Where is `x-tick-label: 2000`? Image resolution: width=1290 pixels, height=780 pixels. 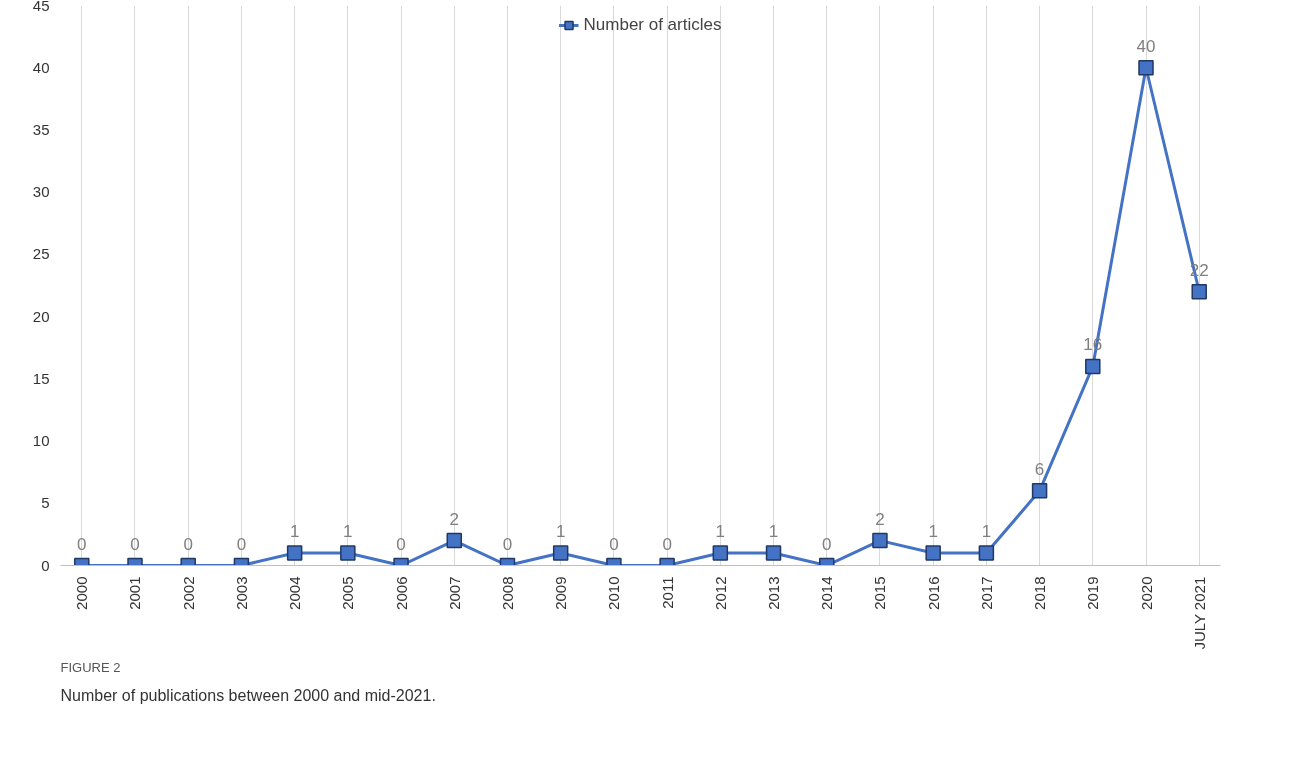
x-tick-label: 2000 is located at coordinates (82, 593).